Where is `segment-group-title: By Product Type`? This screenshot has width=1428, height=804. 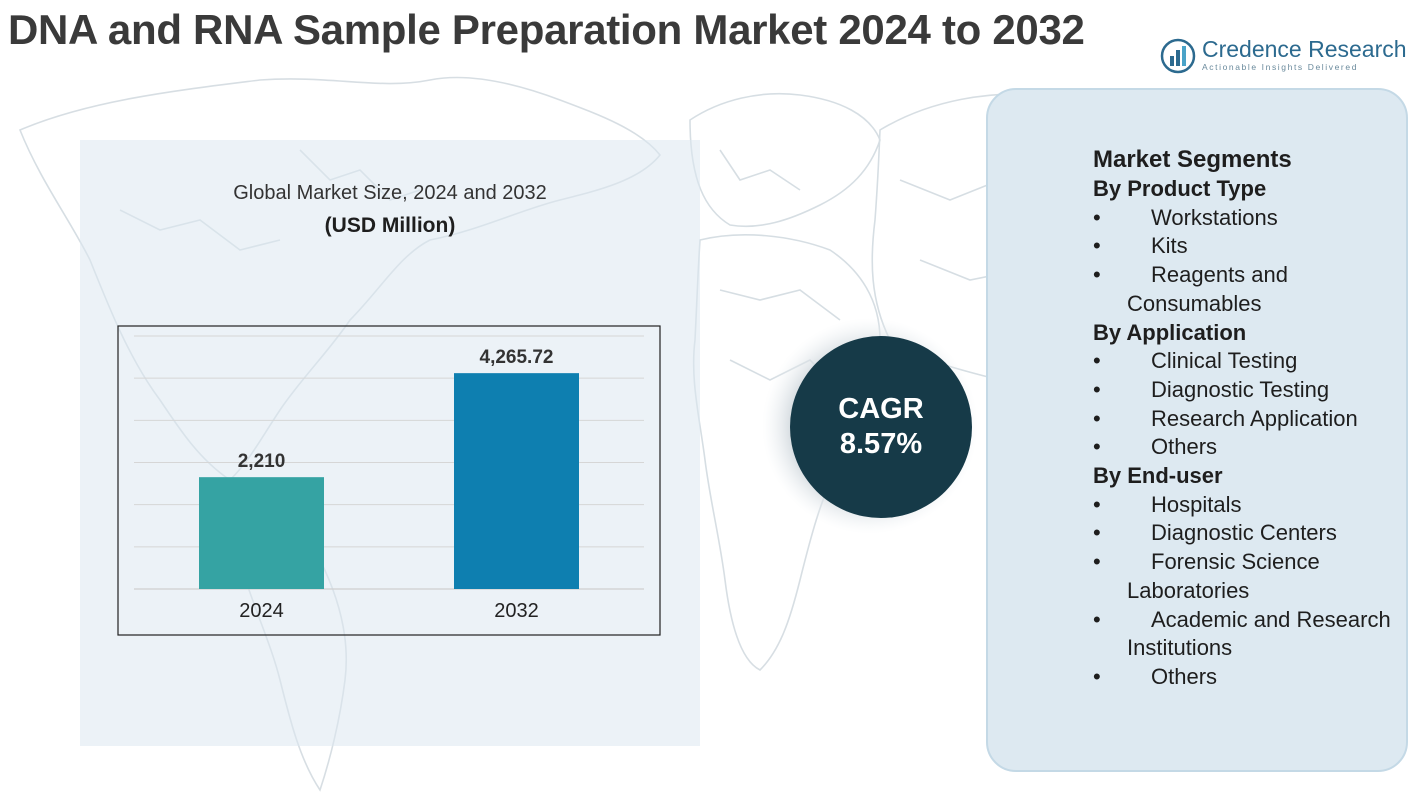 segment-group-title: By Product Type is located at coordinates (1180, 188).